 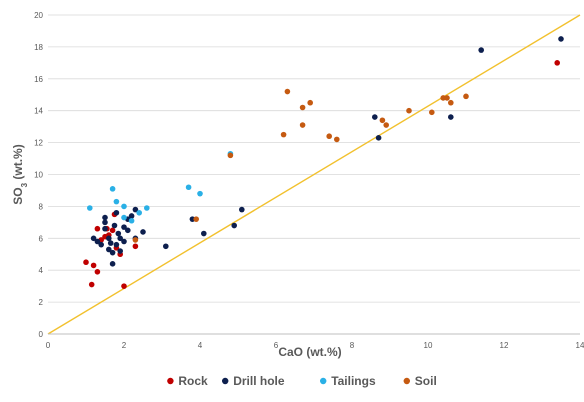 What do you see at coordinates (428, 345) in the screenshot?
I see `x-tick-label: 10` at bounding box center [428, 345].